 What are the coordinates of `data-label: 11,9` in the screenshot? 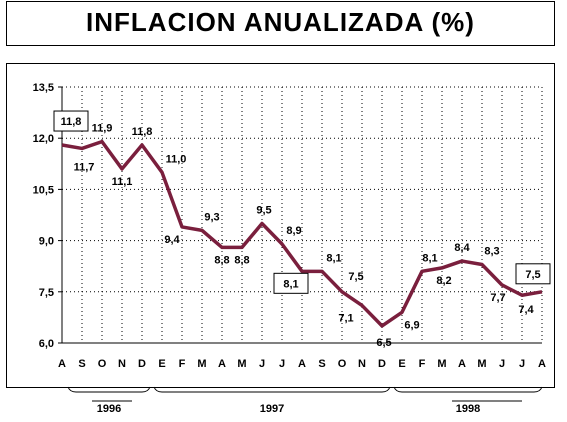 It's located at (102, 129).